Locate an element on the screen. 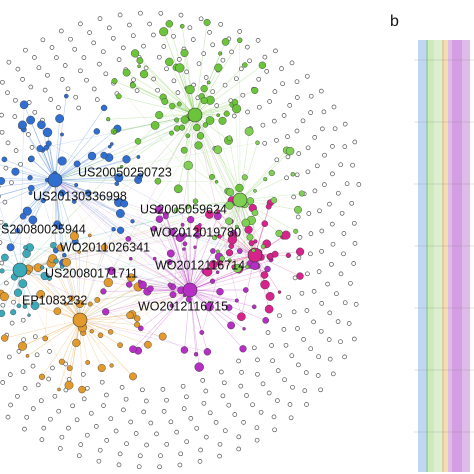  strand is located at coordinates (439, 256).